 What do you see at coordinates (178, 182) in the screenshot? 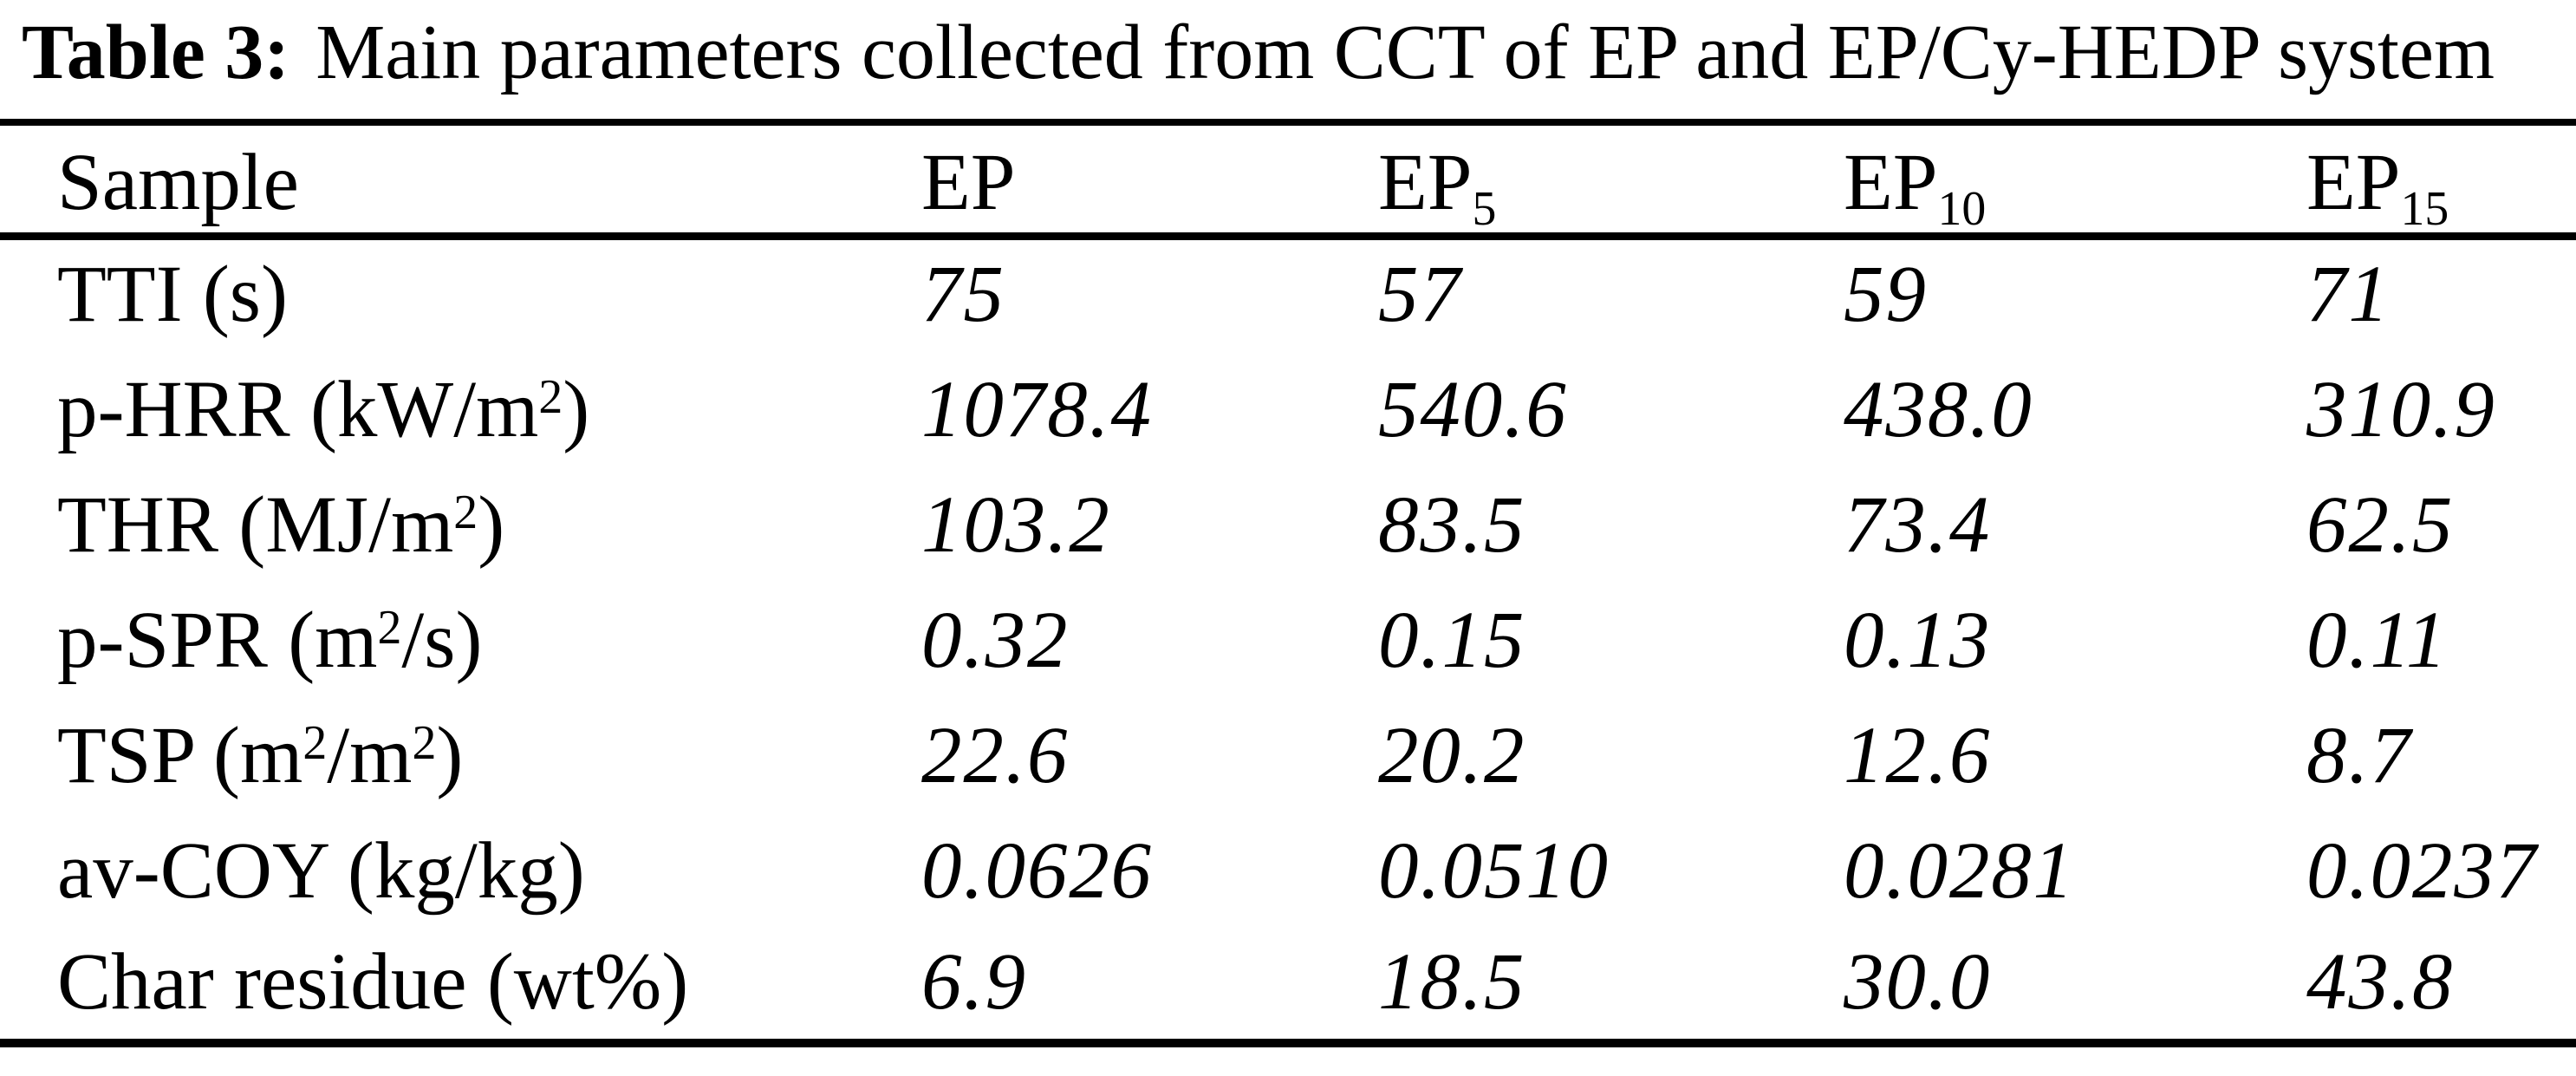
I see `column-header-sample: Sample` at bounding box center [178, 182].